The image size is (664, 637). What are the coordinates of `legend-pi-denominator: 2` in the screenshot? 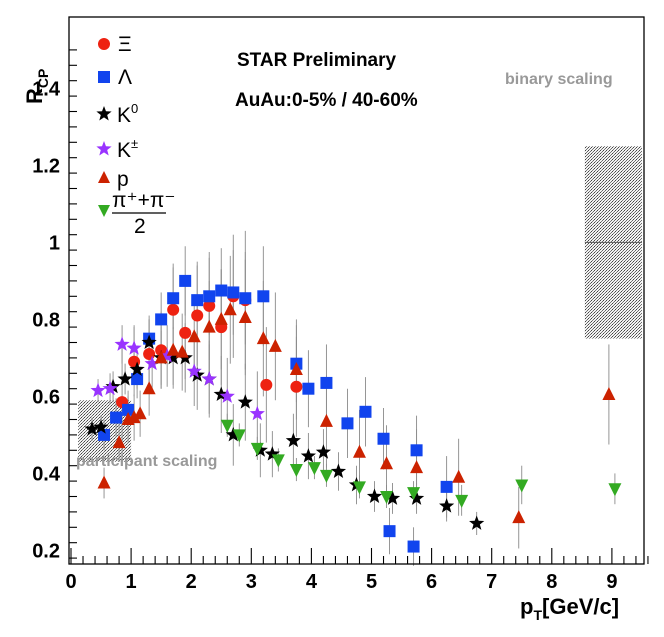 It's located at (140, 226).